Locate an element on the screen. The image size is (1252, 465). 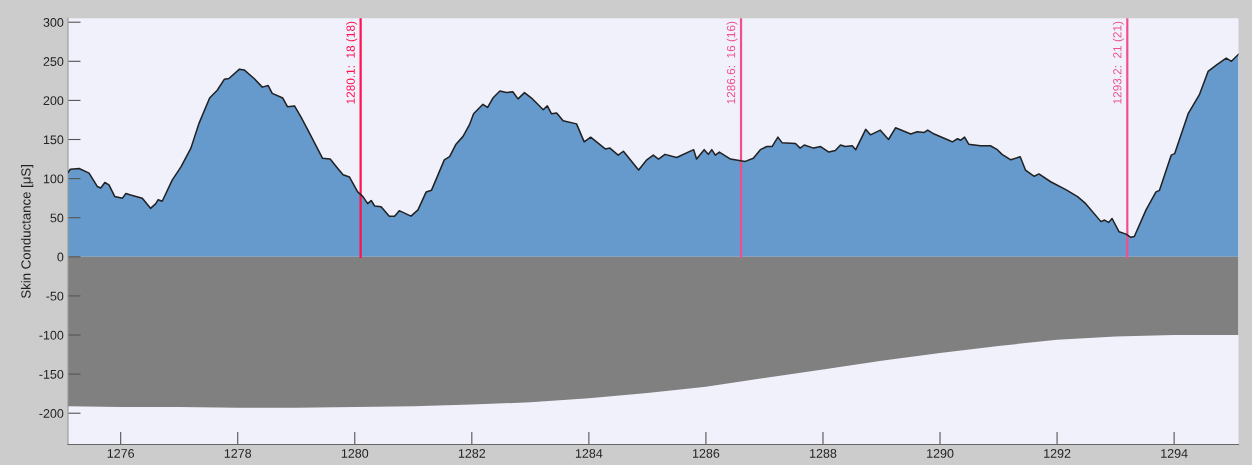
y-tick-label: 0 is located at coordinates (60, 257).